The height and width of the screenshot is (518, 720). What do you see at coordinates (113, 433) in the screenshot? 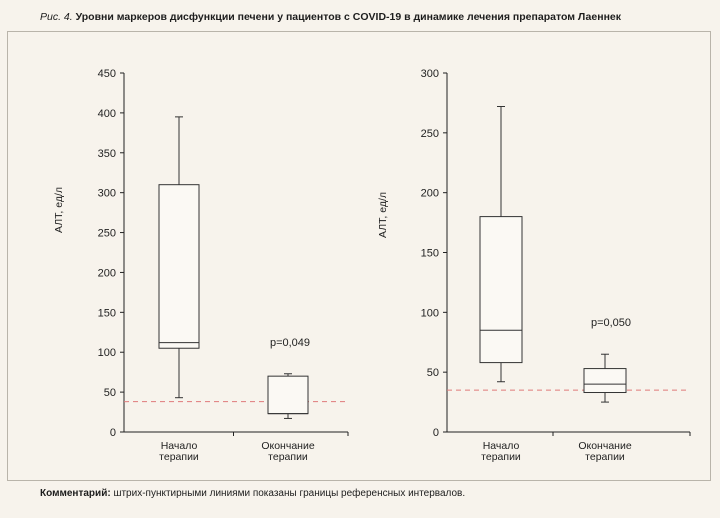
I see `chart1-y-tick-label: 0` at bounding box center [113, 433].